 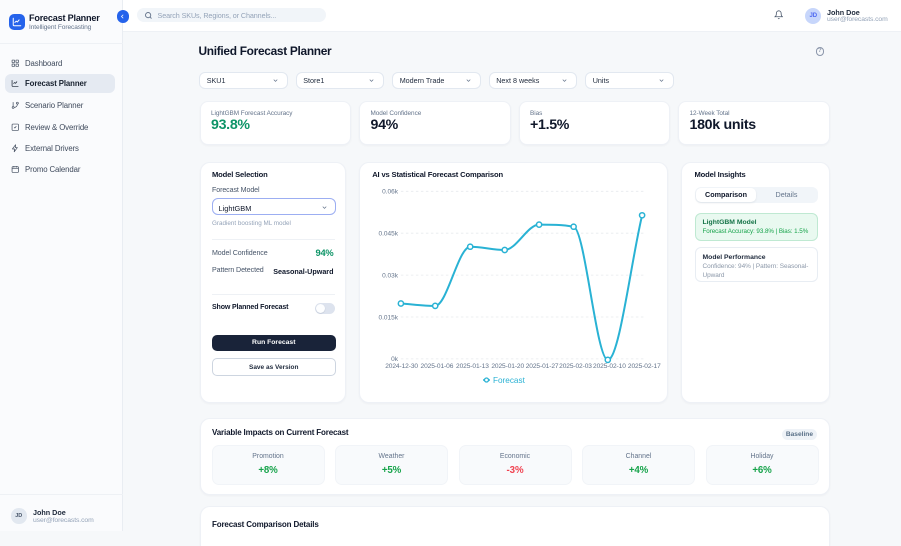 I want to click on svg-text: 0.06k, so click(x=390, y=191).